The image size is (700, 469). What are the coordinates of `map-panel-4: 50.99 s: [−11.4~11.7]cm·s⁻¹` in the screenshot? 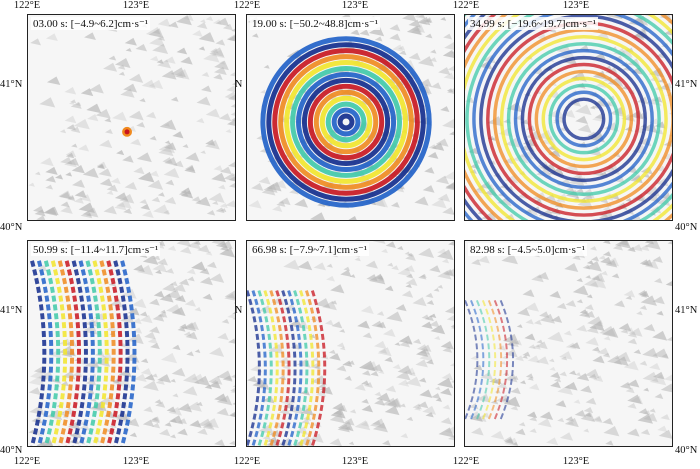 It's located at (131, 343).